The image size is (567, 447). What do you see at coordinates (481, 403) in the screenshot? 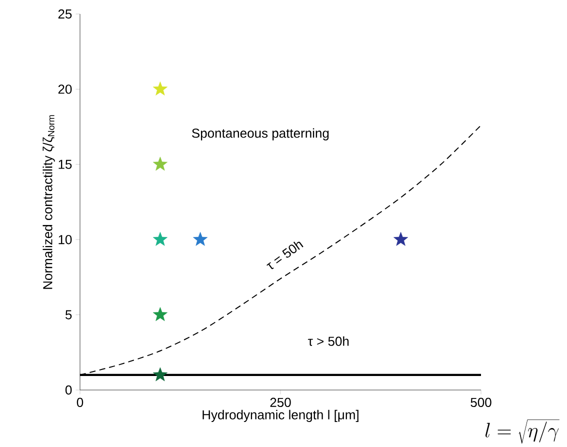
I see `x-tick-label: 500` at bounding box center [481, 403].